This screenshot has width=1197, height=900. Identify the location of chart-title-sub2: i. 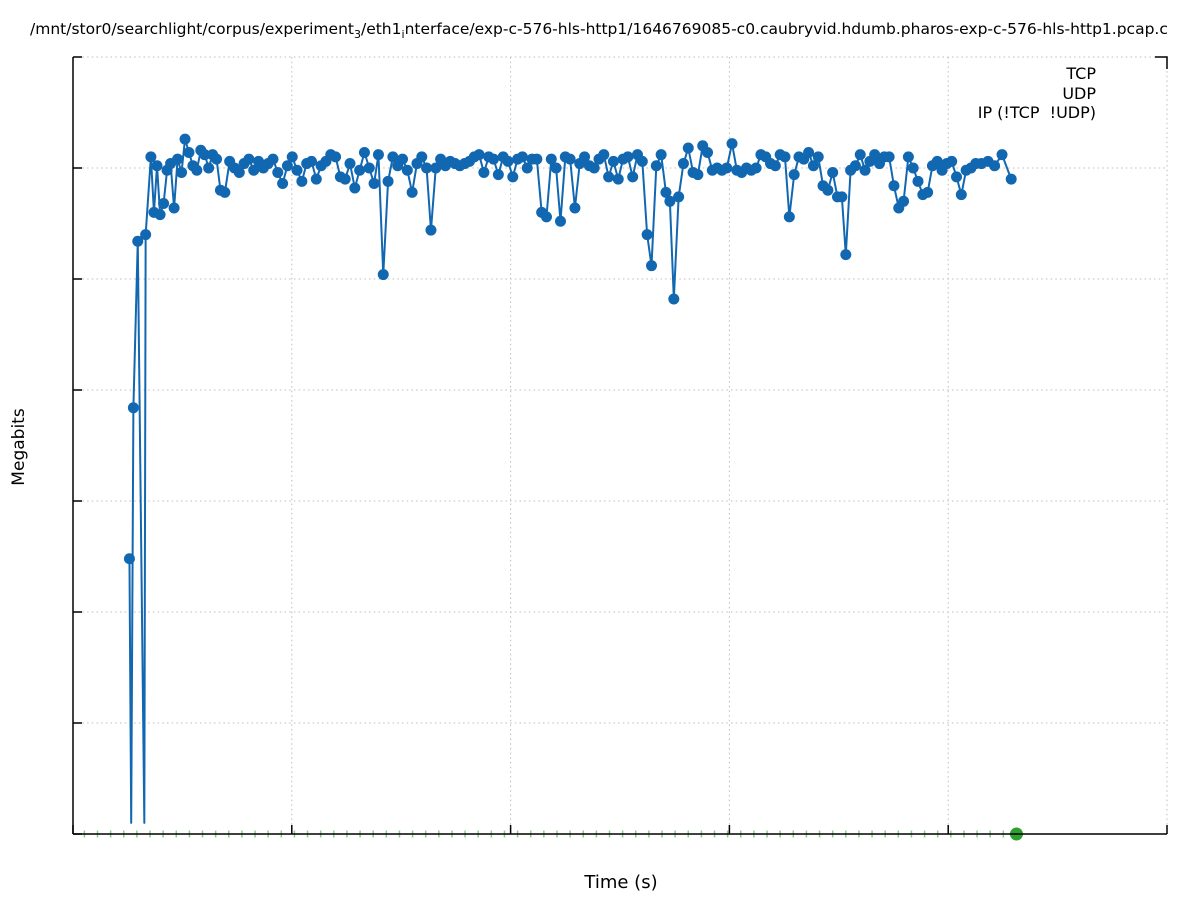
(403, 34).